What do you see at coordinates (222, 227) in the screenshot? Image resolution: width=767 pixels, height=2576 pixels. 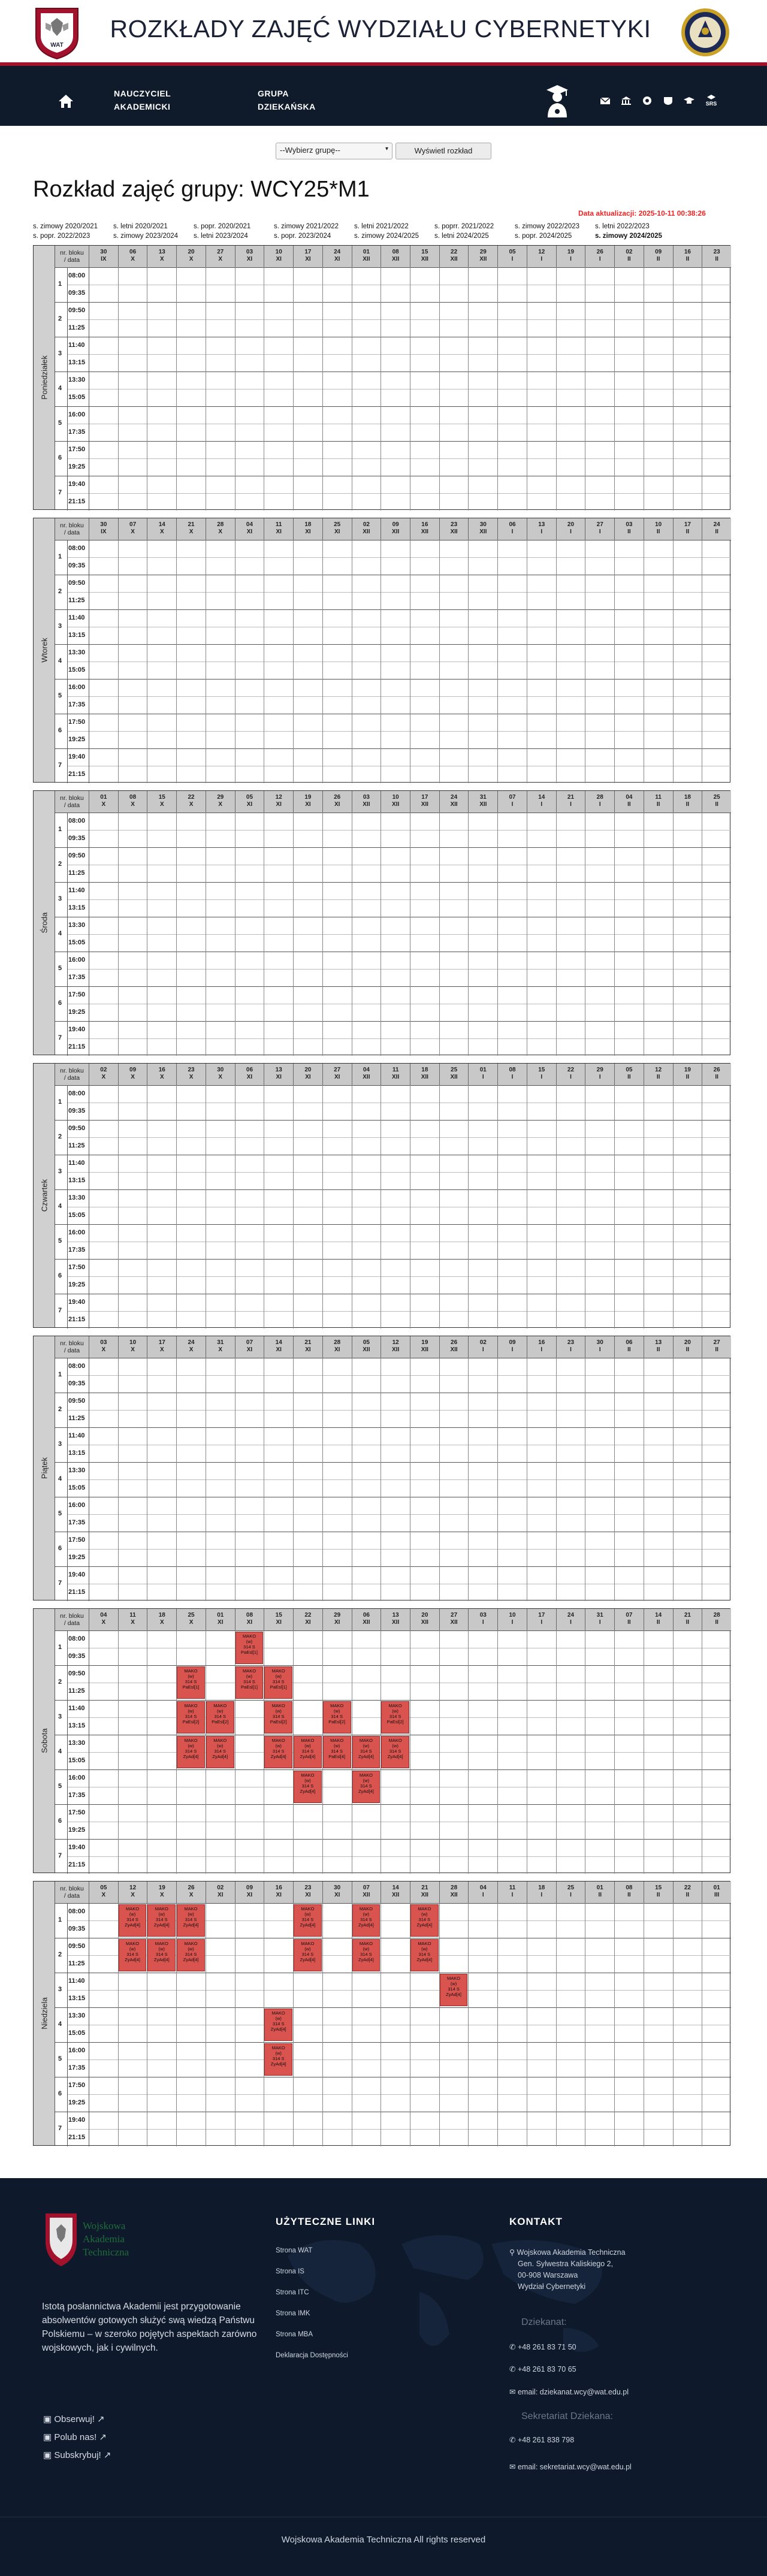 I see `semester-link: s. popr. 2020/2021` at bounding box center [222, 227].